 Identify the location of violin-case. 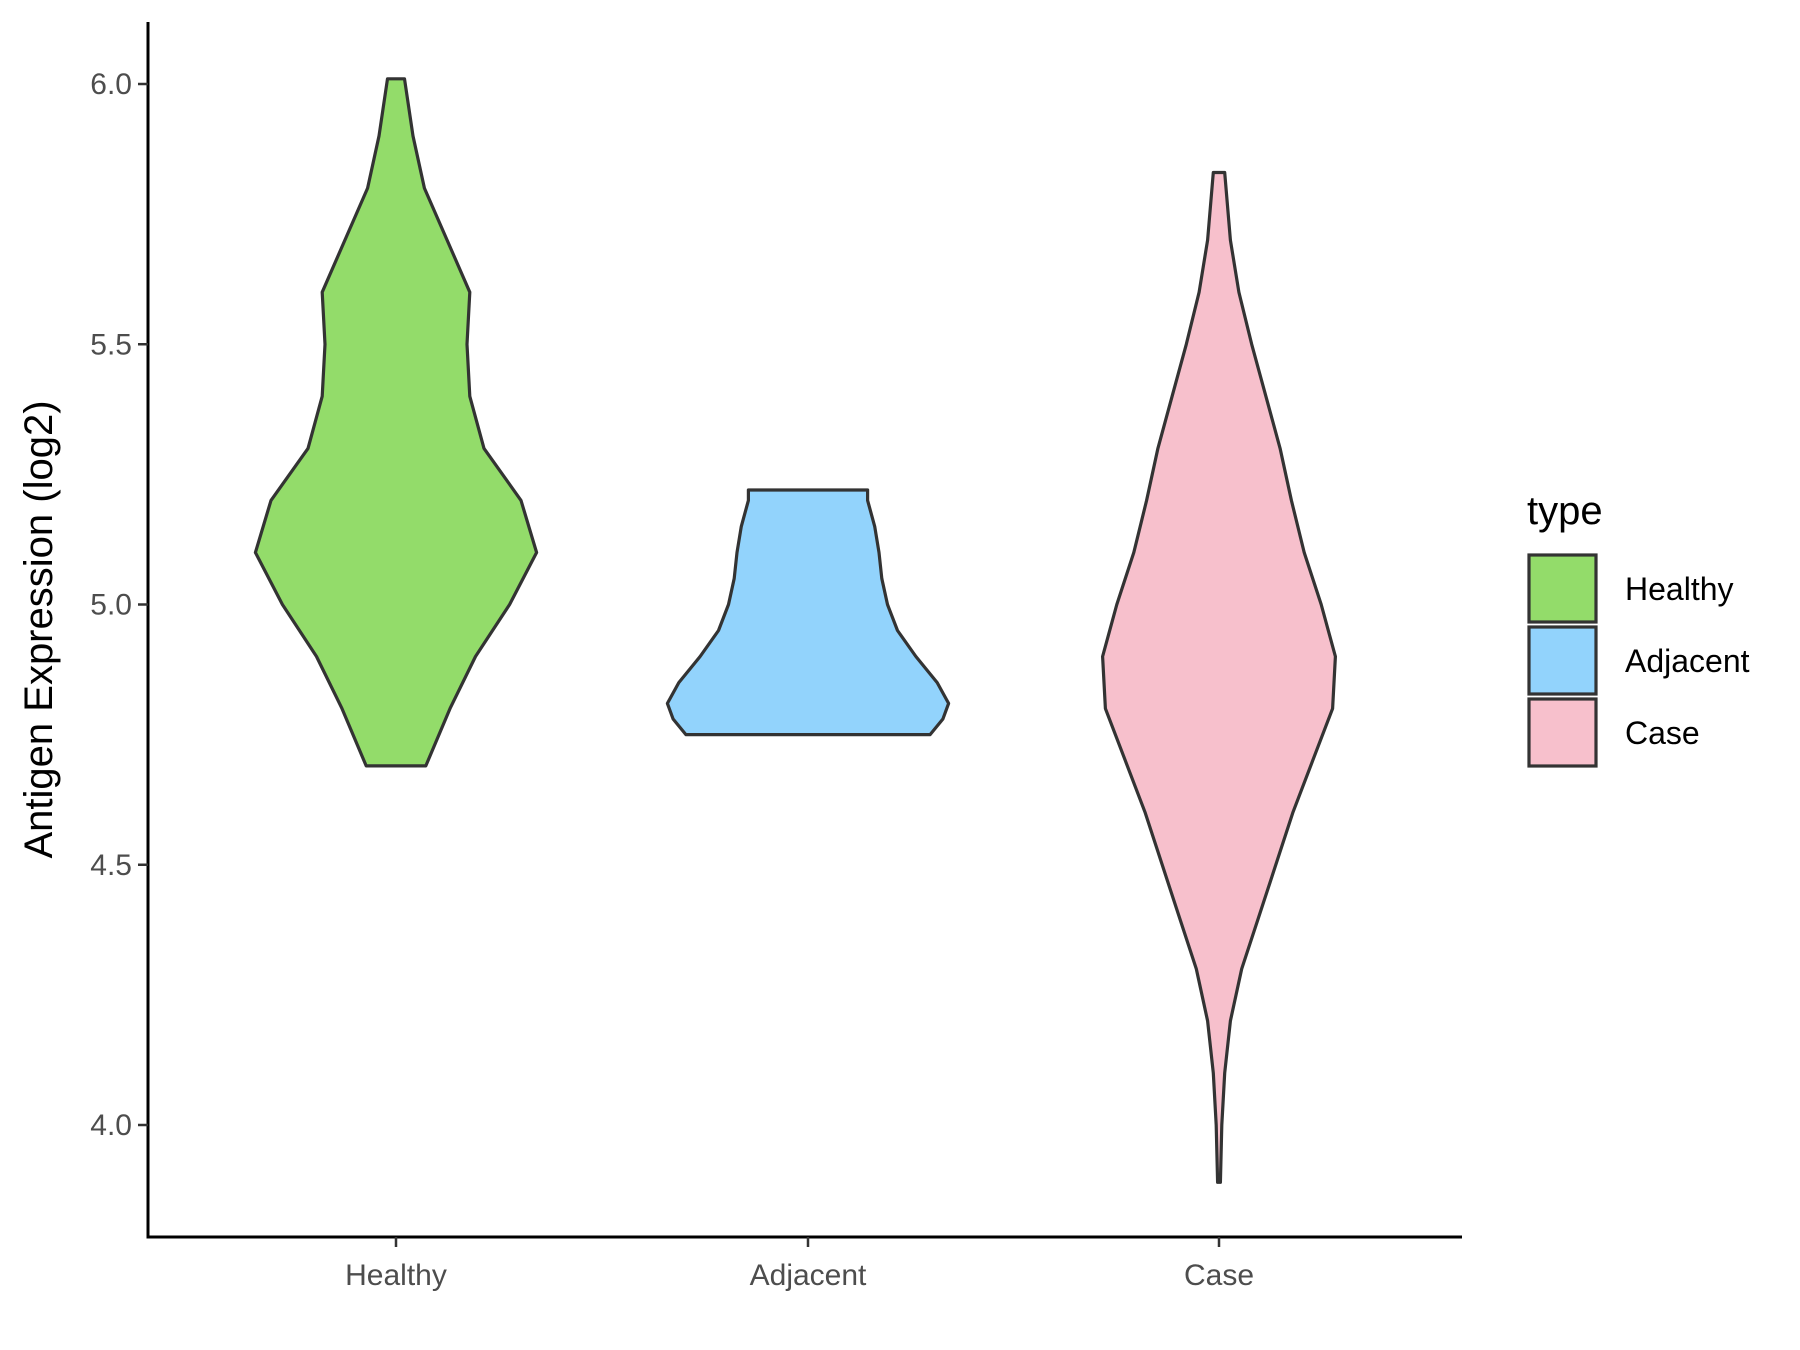
(1219, 677).